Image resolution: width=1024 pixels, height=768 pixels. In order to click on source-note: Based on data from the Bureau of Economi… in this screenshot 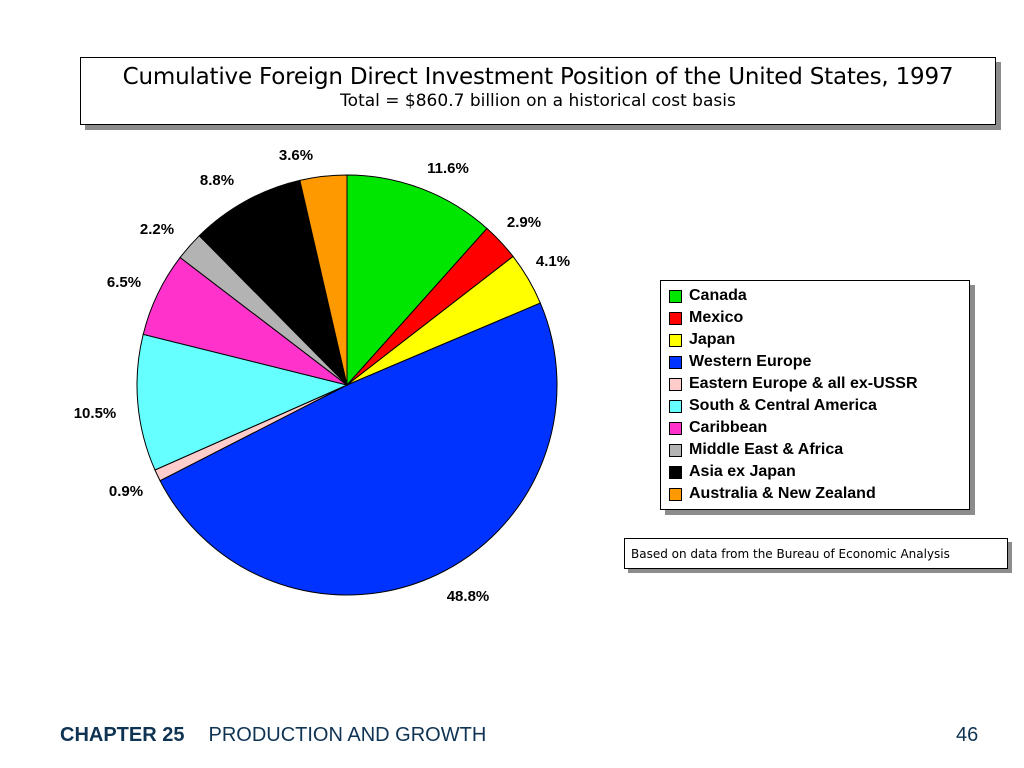, I will do `click(816, 553)`.